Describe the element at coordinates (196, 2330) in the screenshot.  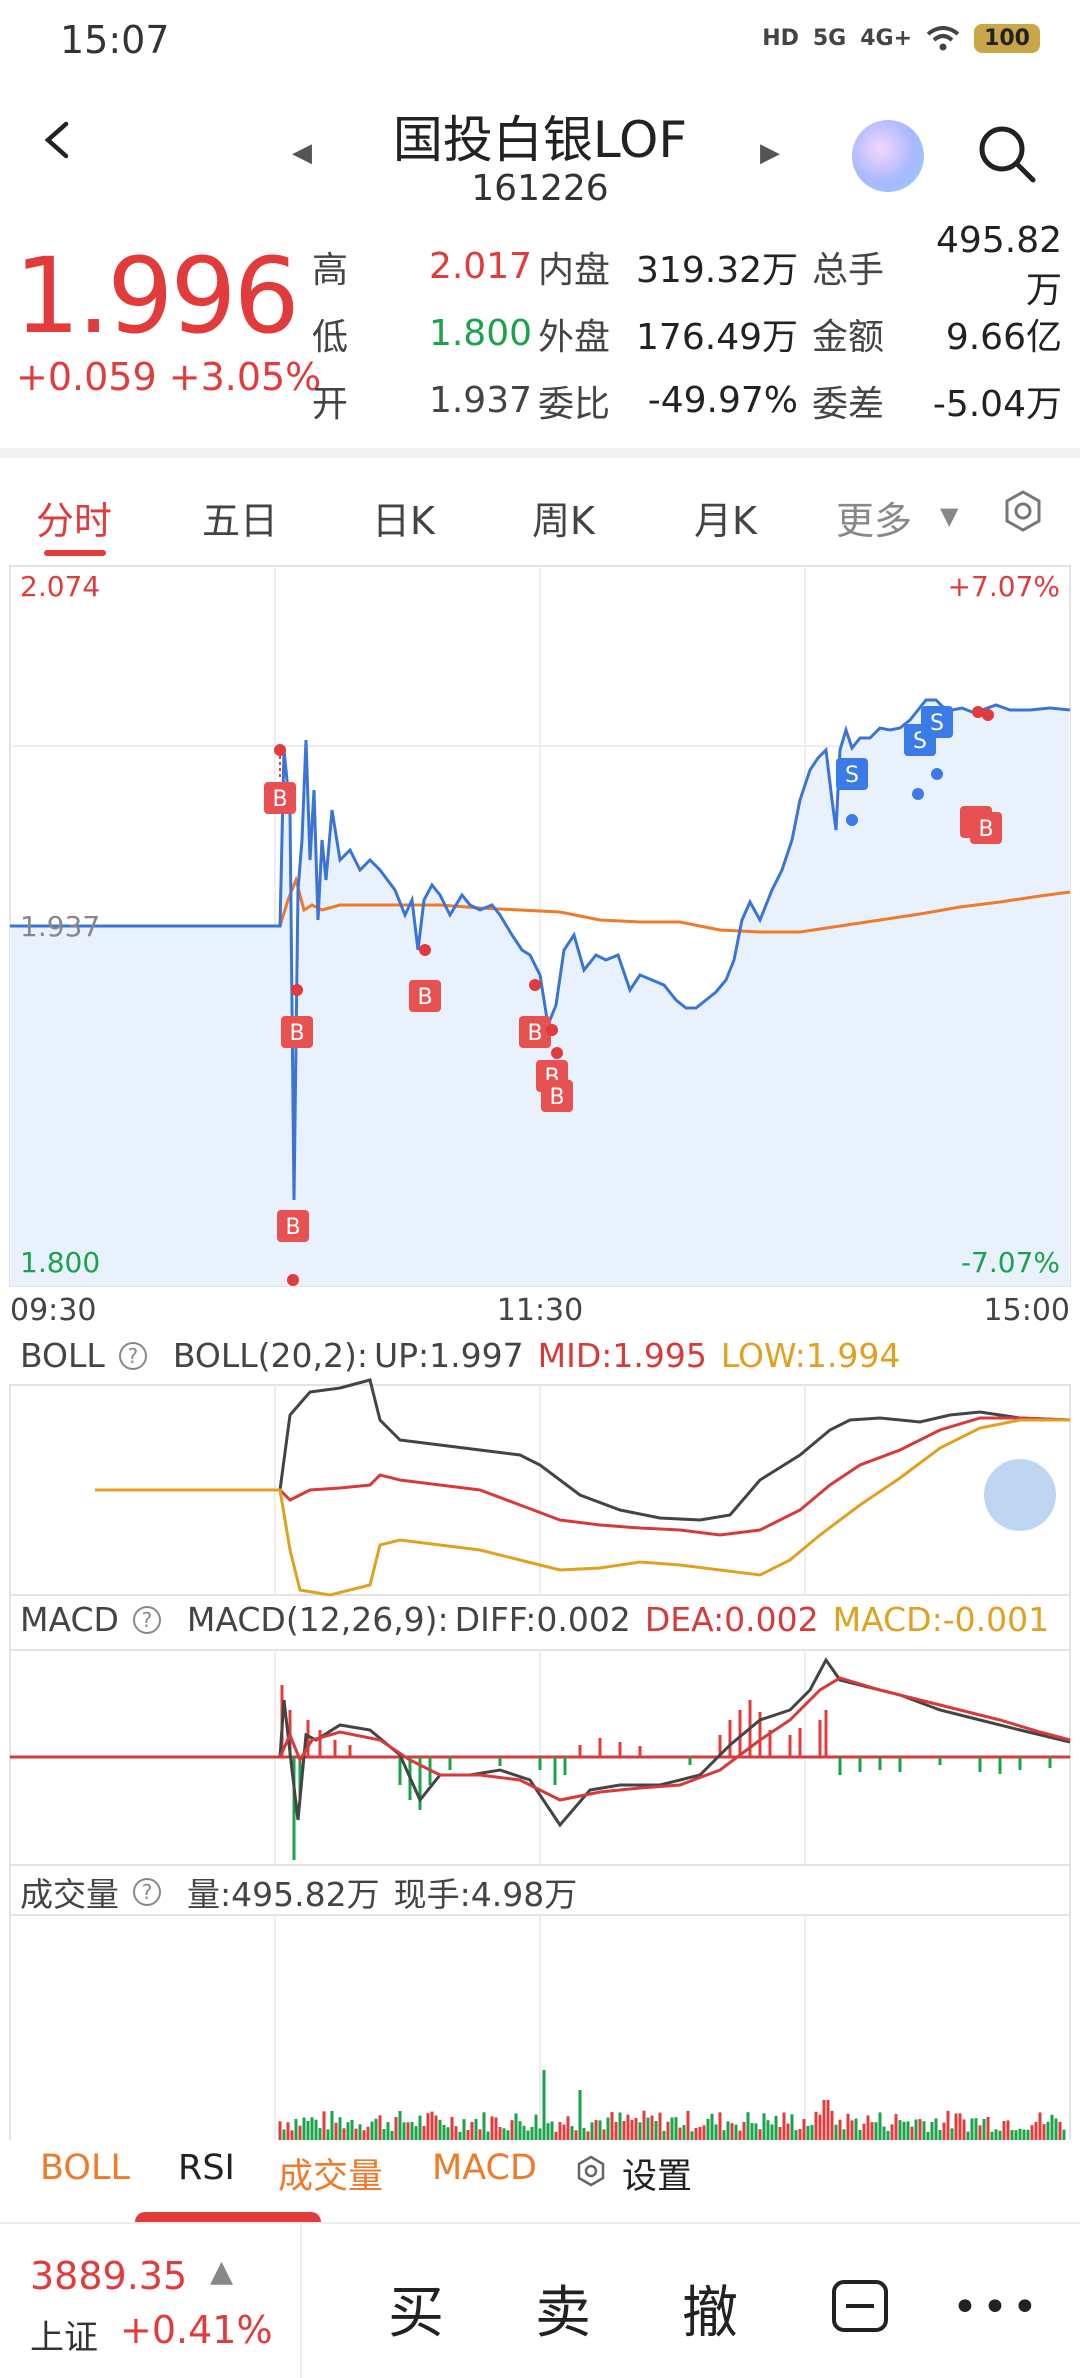
I see `index-change: +0.41%` at that location.